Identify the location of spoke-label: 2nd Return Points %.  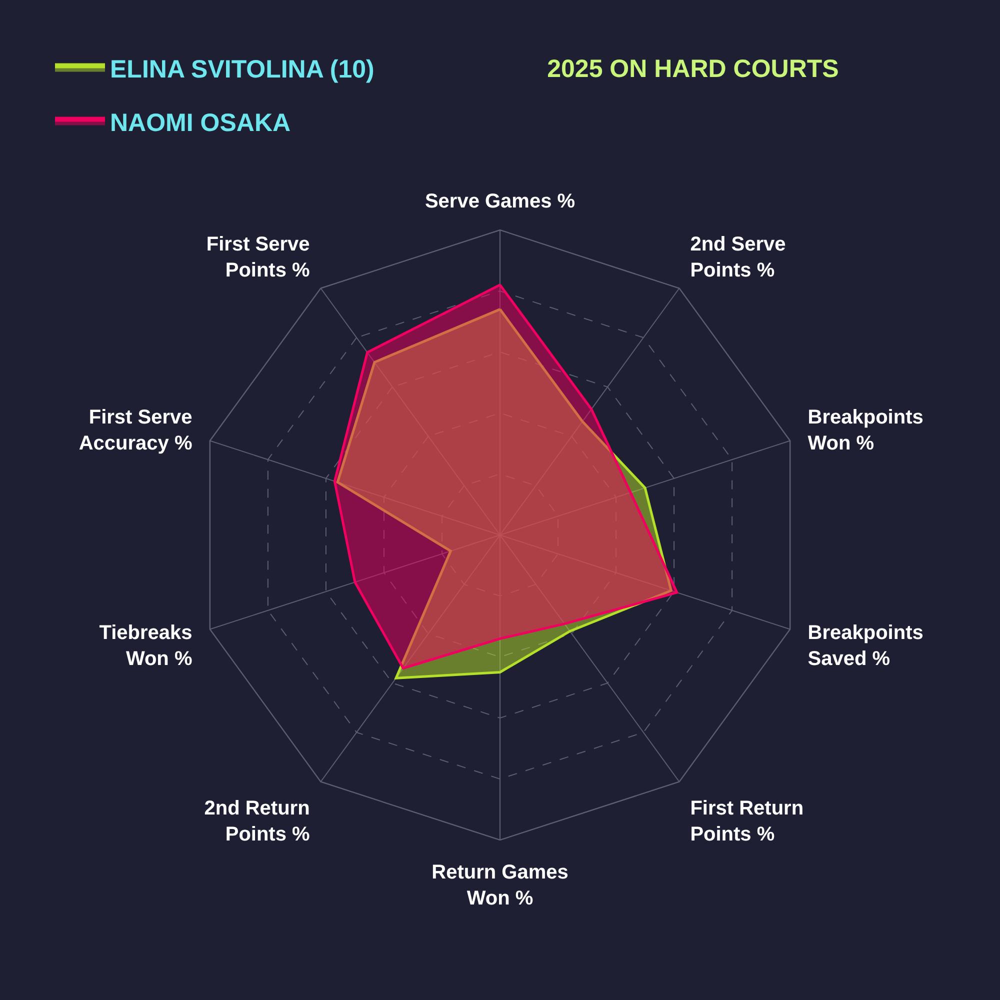
(257, 822).